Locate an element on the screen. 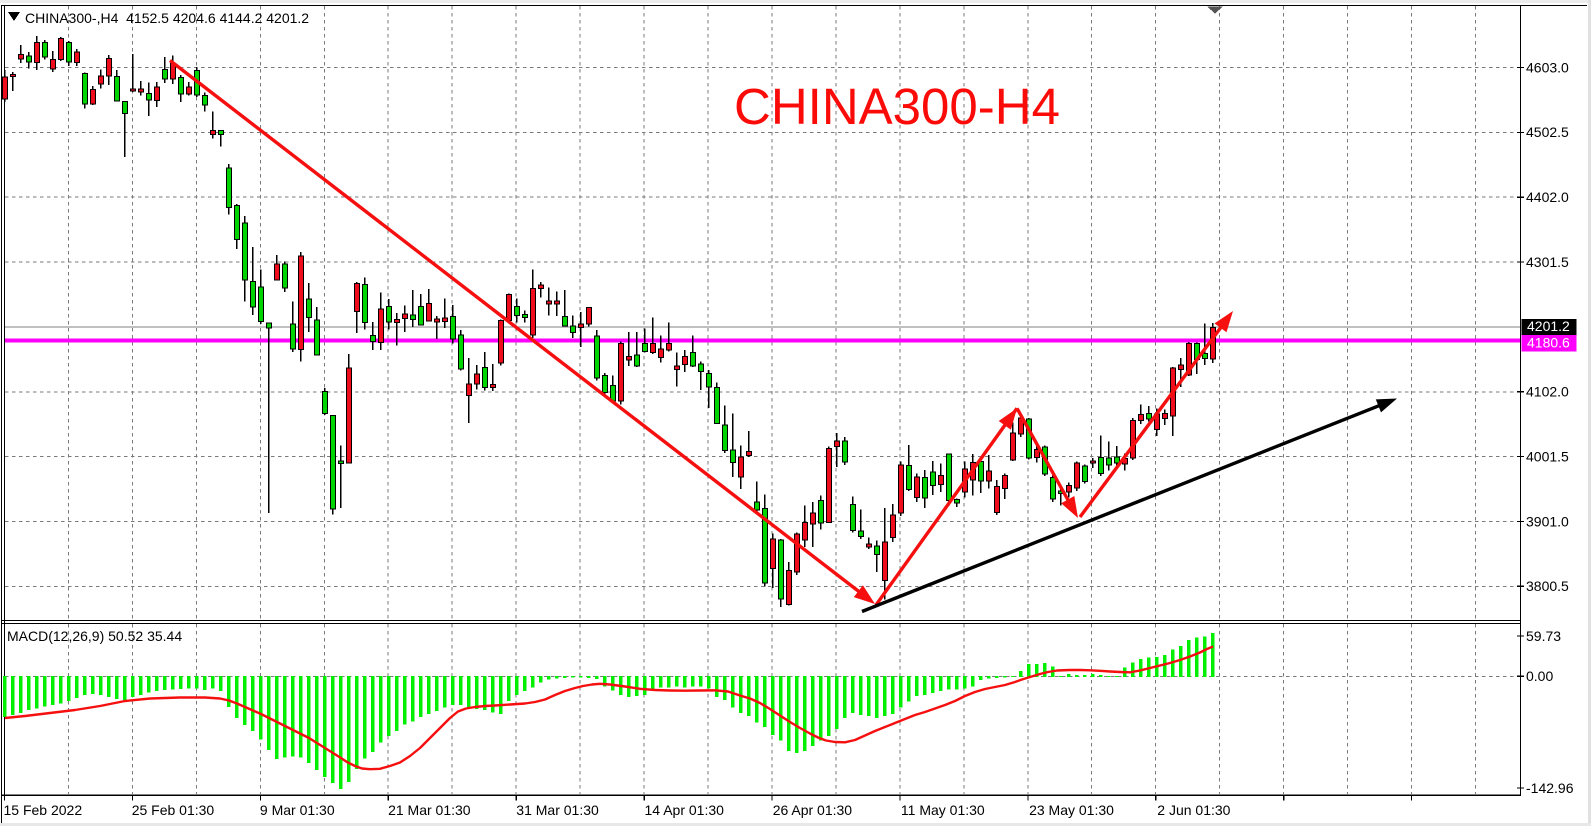 The height and width of the screenshot is (831, 1591). svg-text: 59.73 is located at coordinates (1543, 636).